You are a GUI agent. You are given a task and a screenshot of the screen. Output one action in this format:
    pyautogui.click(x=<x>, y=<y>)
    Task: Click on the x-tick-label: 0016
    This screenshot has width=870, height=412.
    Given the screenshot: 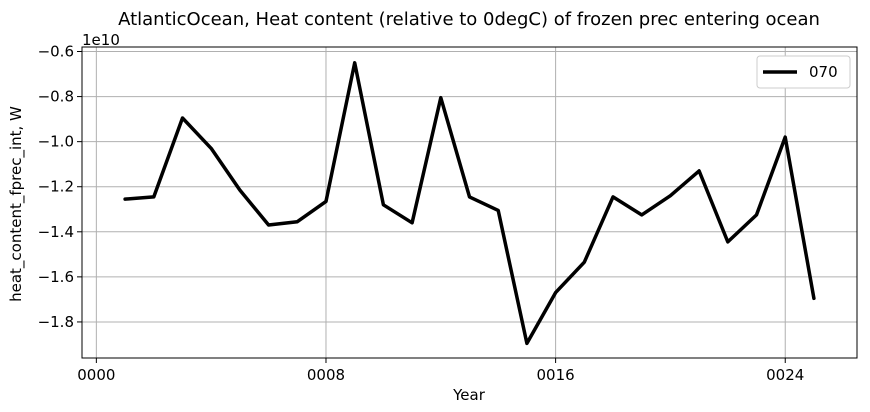 What is the action you would take?
    pyautogui.click(x=556, y=375)
    